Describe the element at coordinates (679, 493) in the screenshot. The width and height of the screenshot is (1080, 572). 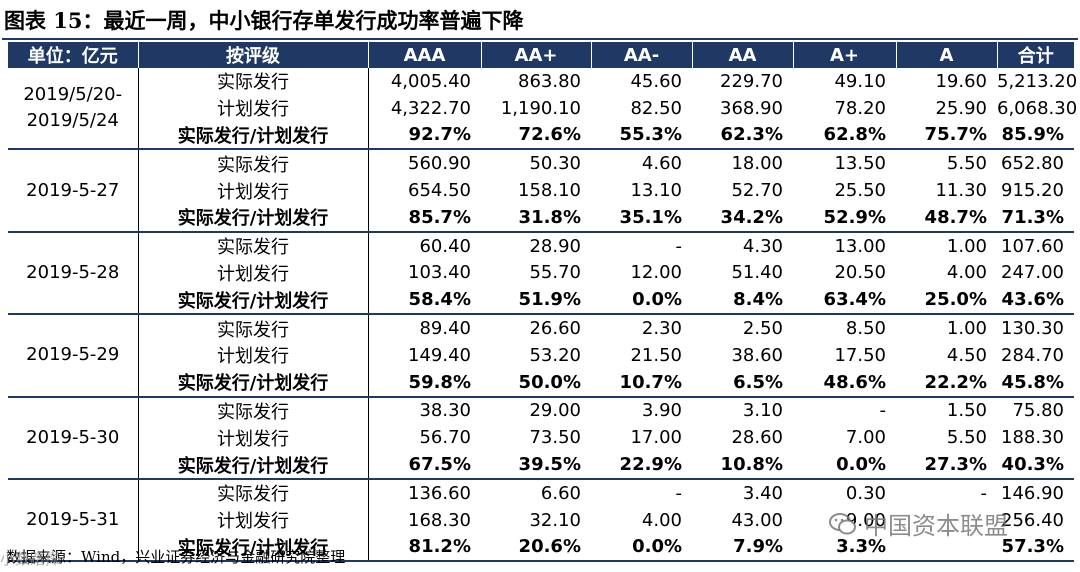
I see `cell-aa-minus: -` at that location.